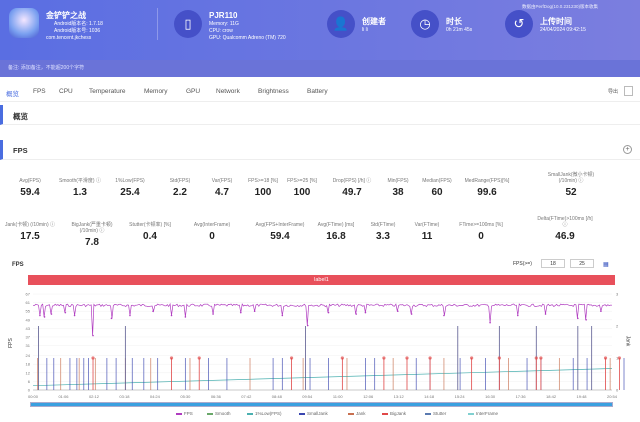 This screenshot has width=640, height=422. What do you see at coordinates (12, 94) in the screenshot?
I see `tab-overview: 概览` at bounding box center [12, 94].